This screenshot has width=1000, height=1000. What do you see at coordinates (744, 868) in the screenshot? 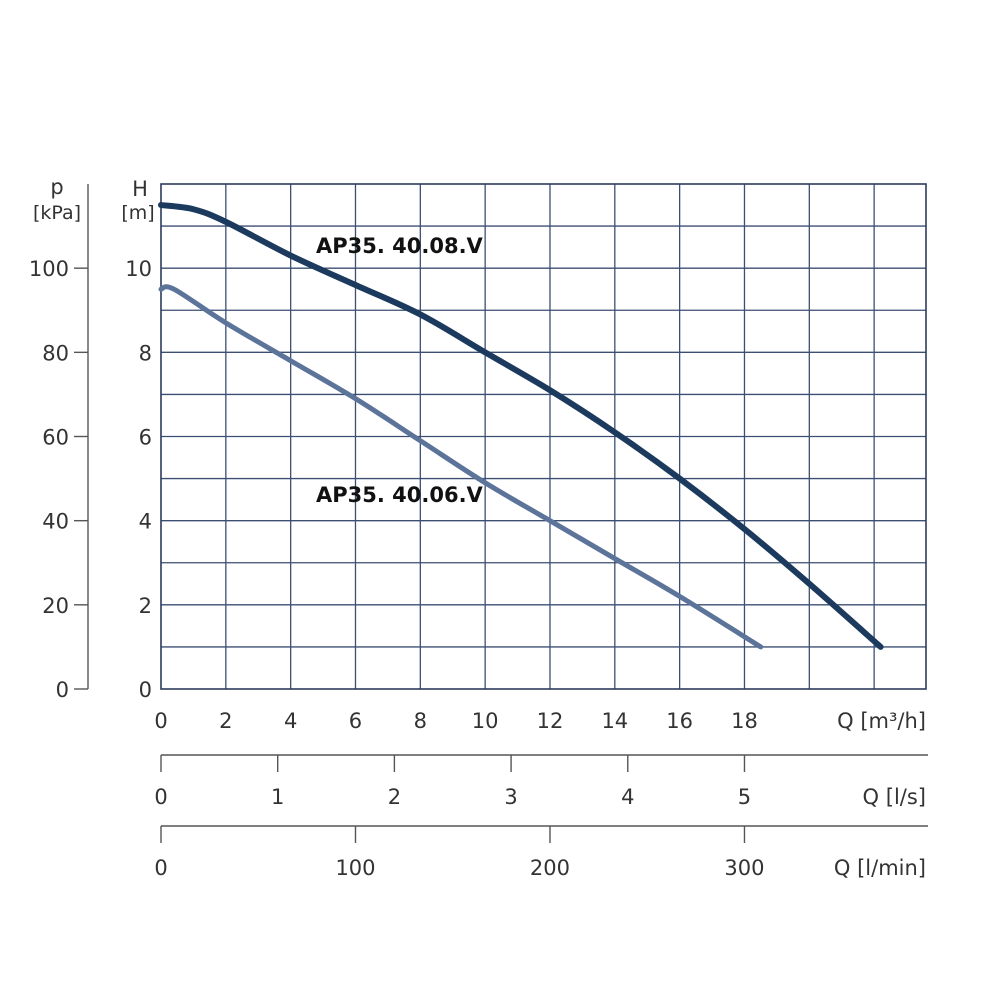
I see `q-secondary-axis-tick-label: 300` at bounding box center [744, 868].